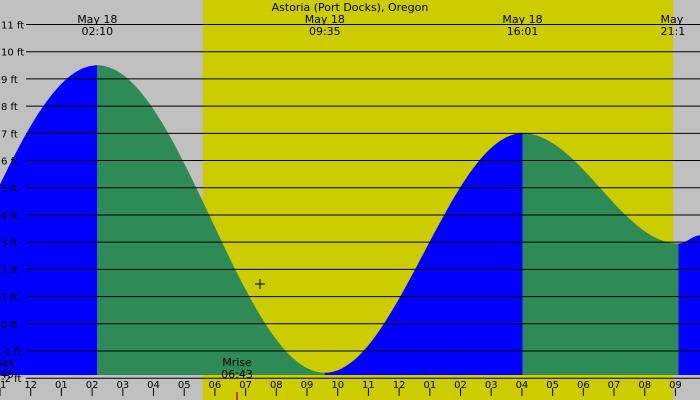 Image resolution: width=700 pixels, height=400 pixels. I want to click on event-name-label: Mrise, so click(237, 362).